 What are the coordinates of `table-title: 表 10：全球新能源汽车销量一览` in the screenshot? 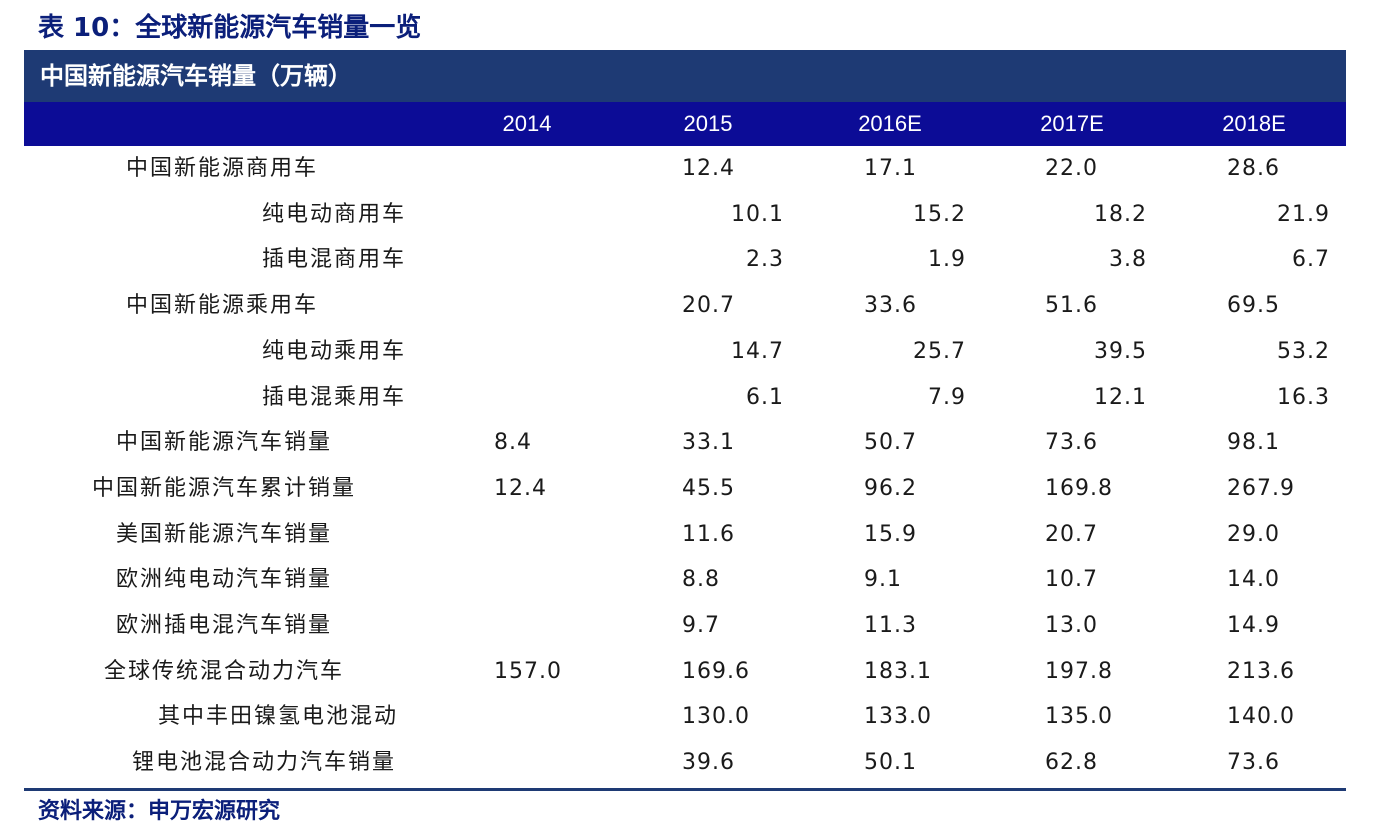 It's located at (230, 28).